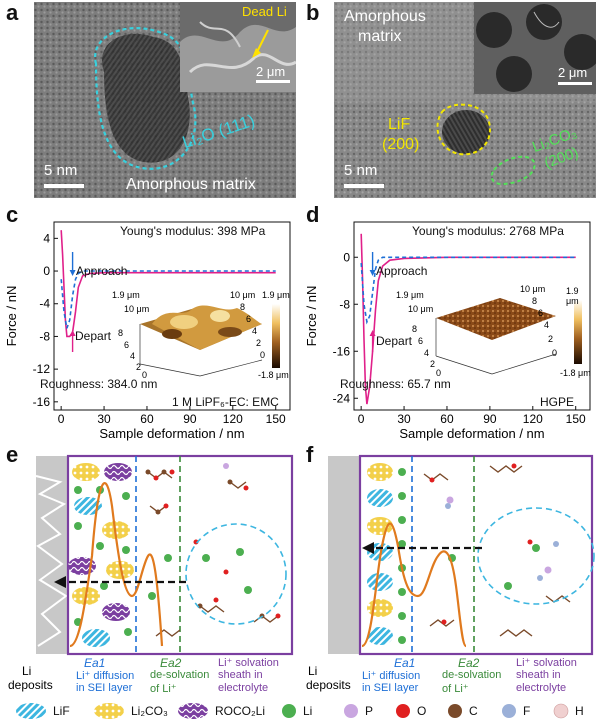 The image size is (600, 726). What do you see at coordinates (168, 299) in the screenshot?
I see `series-approach` at bounding box center [168, 299].